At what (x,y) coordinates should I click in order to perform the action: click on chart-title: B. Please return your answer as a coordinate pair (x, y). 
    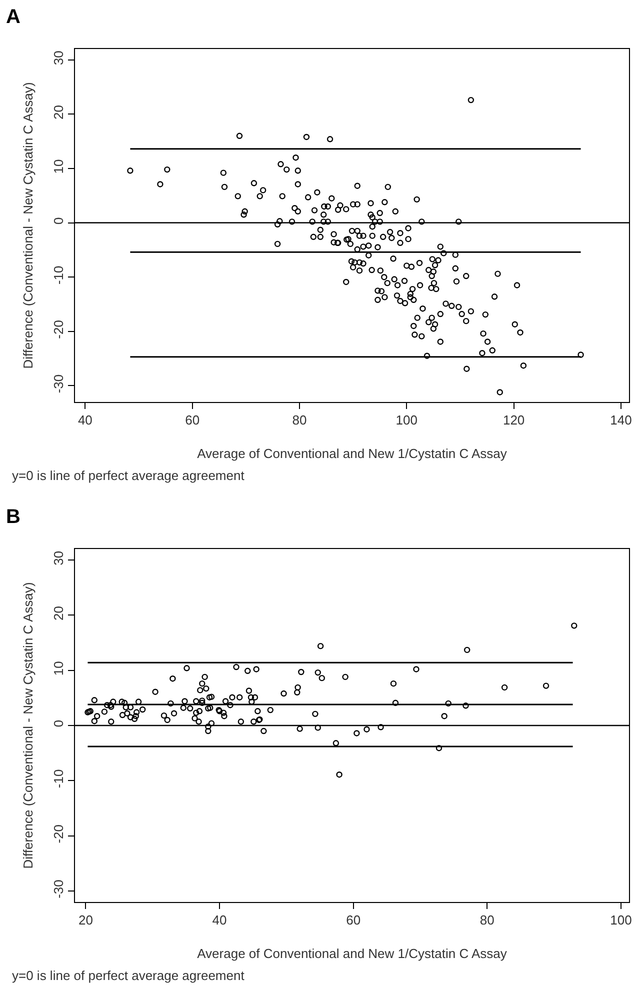
    Looking at the image, I should click on (13, 517).